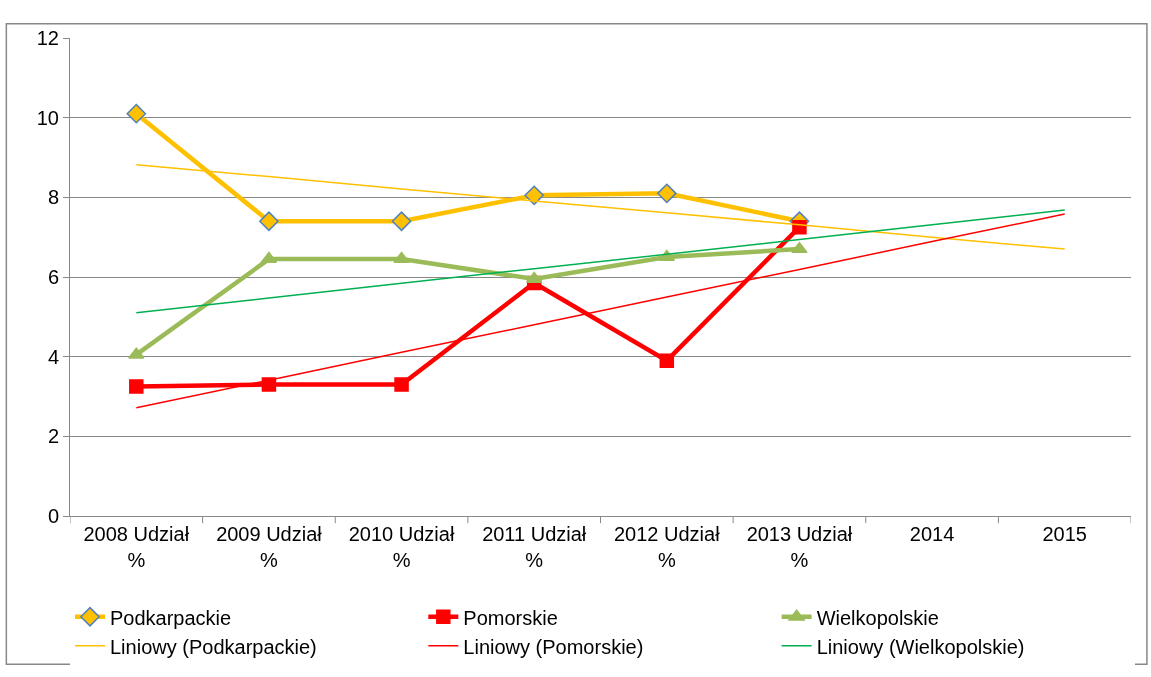 The height and width of the screenshot is (677, 1151). I want to click on x-tick-label: 2015, so click(1064, 534).